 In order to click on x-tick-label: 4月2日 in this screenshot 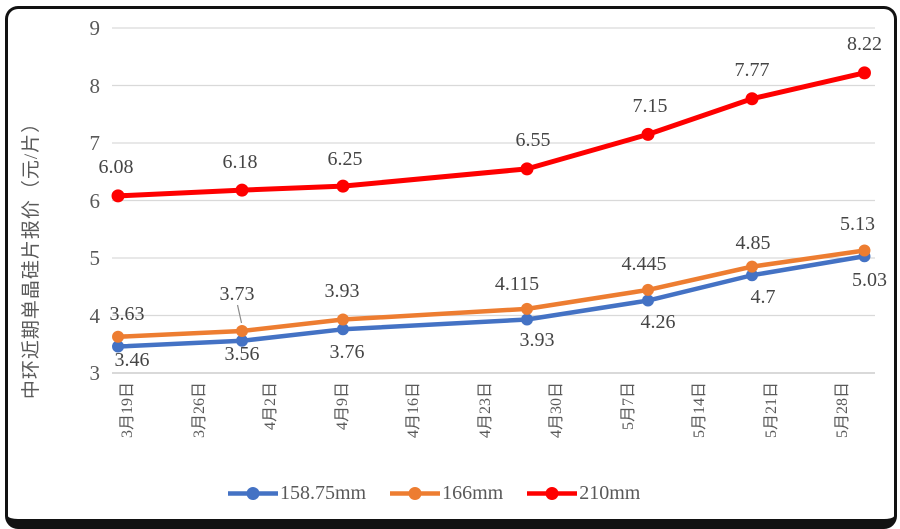, I will do `click(271, 406)`.